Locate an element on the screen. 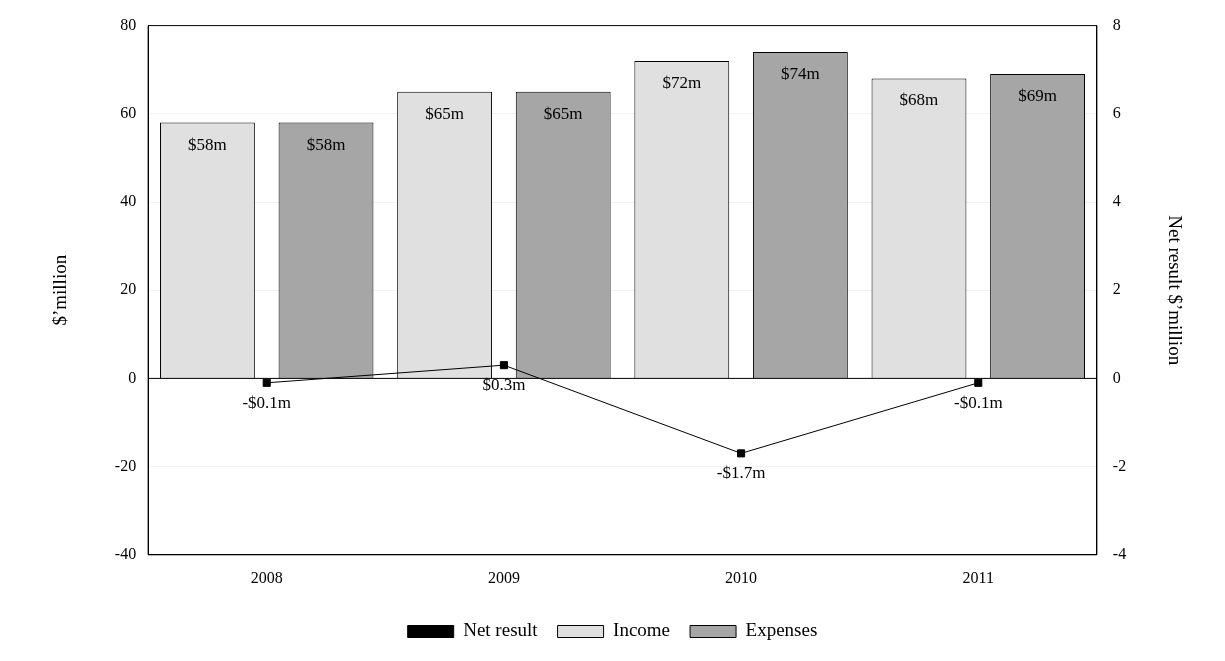 The image size is (1225, 661). x-tick-label: 2010 is located at coordinates (741, 577).